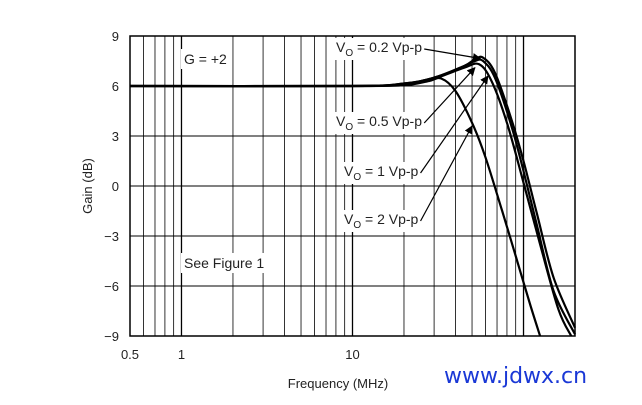  I want to click on y-tick-label: 3, so click(115, 136).